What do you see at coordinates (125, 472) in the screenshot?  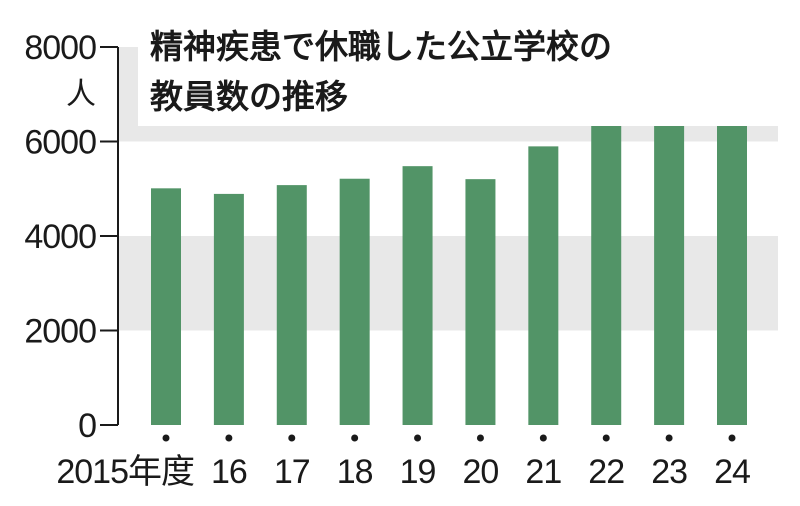 I see `x-tick-label-0: 2015年度` at bounding box center [125, 472].